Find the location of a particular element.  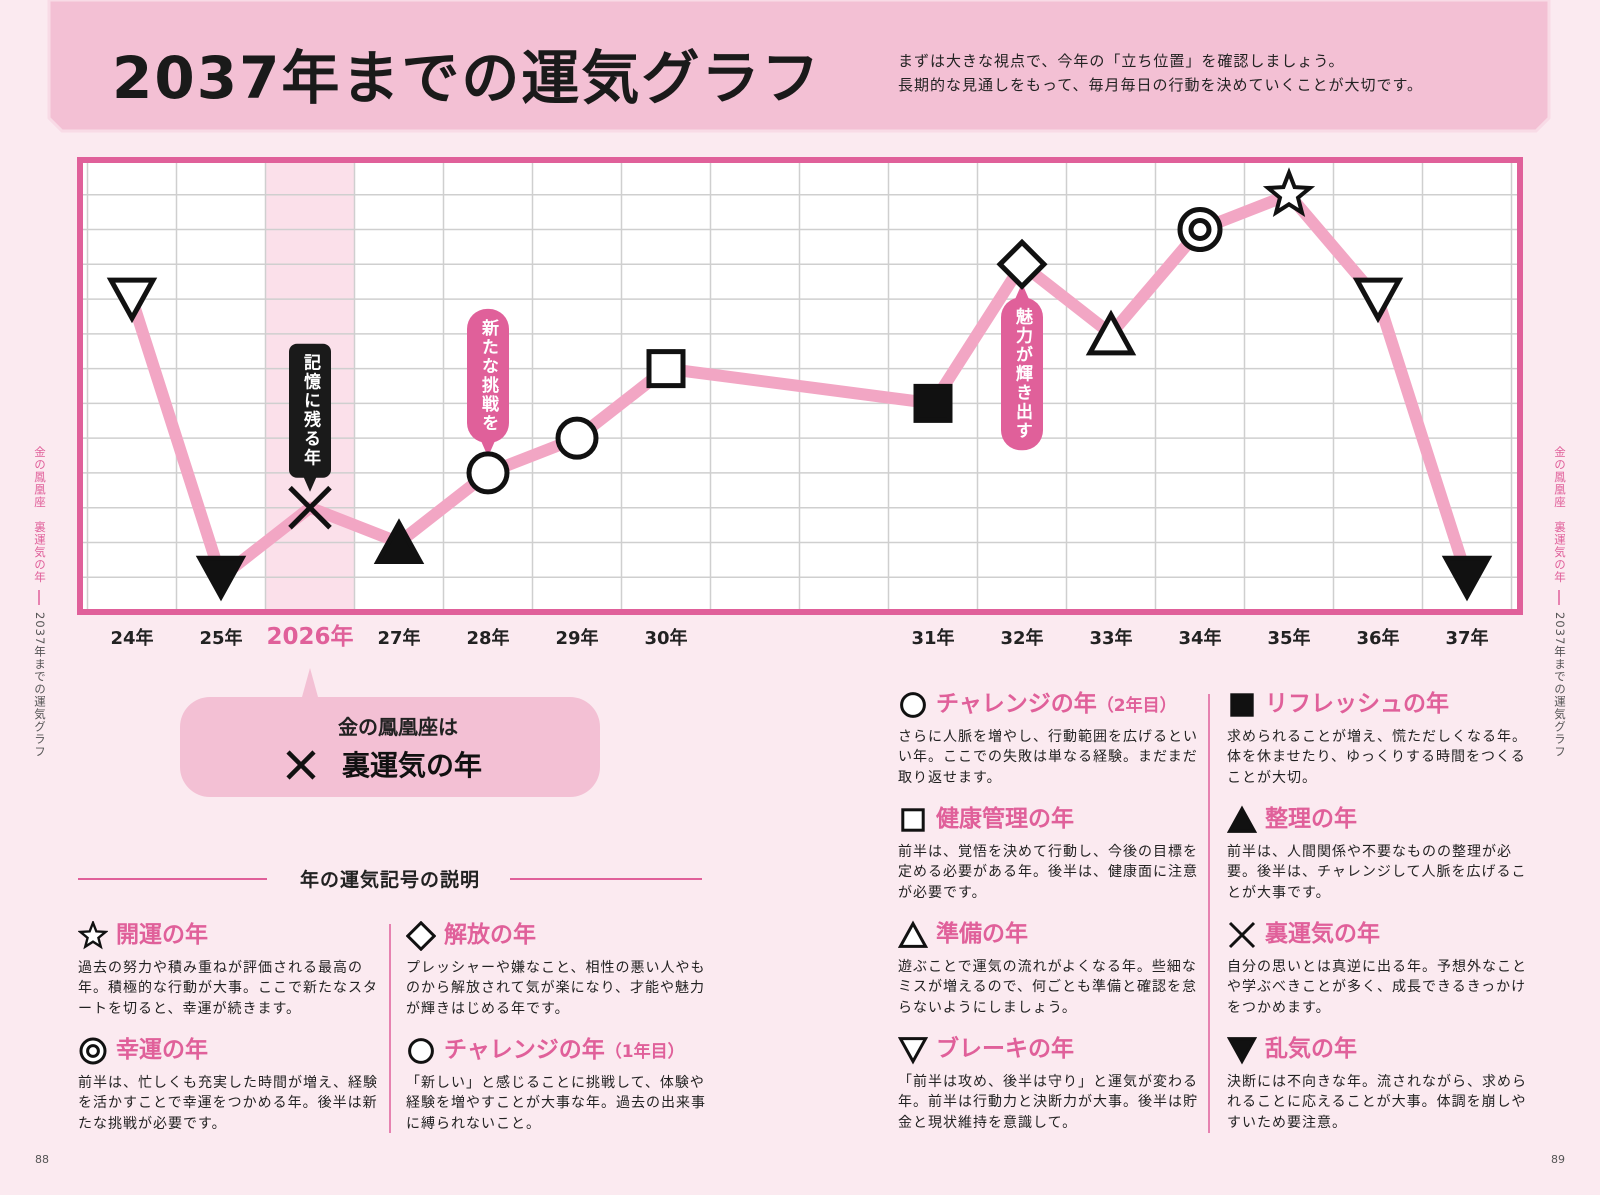

x-tick-label: 32年 is located at coordinates (1021, 638).